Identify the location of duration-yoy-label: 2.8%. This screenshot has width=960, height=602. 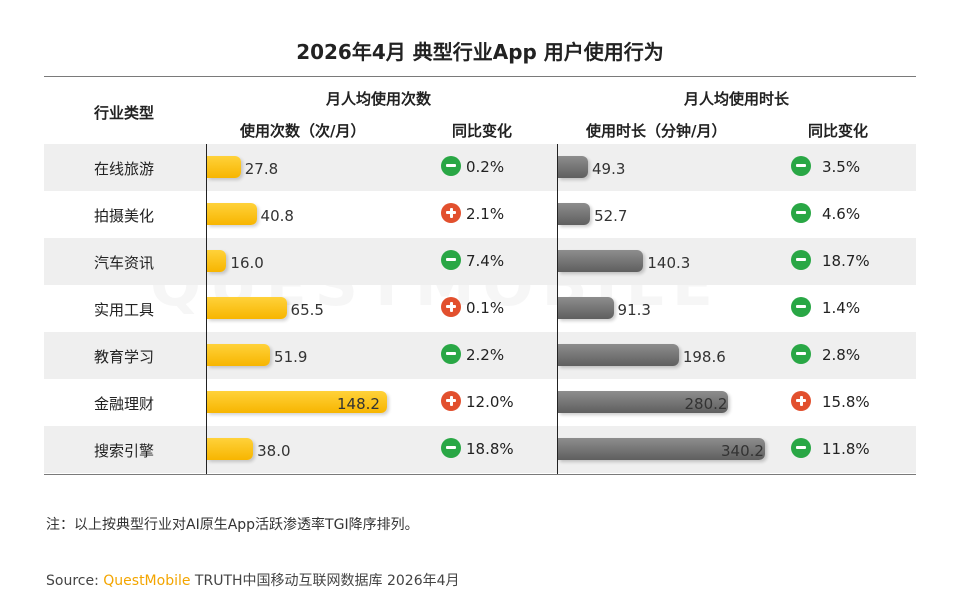
(841, 354).